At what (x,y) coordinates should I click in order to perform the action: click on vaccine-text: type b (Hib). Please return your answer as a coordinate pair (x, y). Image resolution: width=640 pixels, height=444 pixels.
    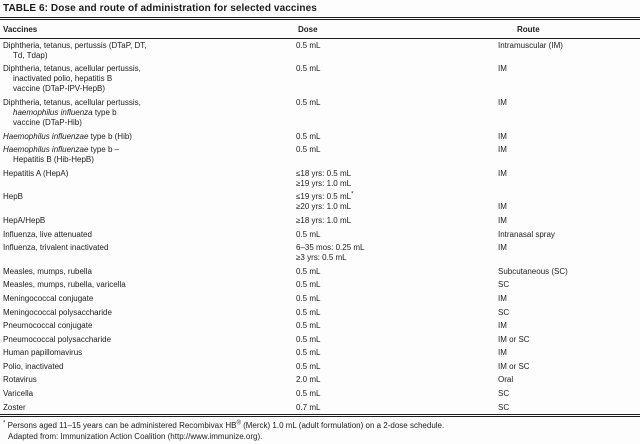
    Looking at the image, I should click on (110, 136).